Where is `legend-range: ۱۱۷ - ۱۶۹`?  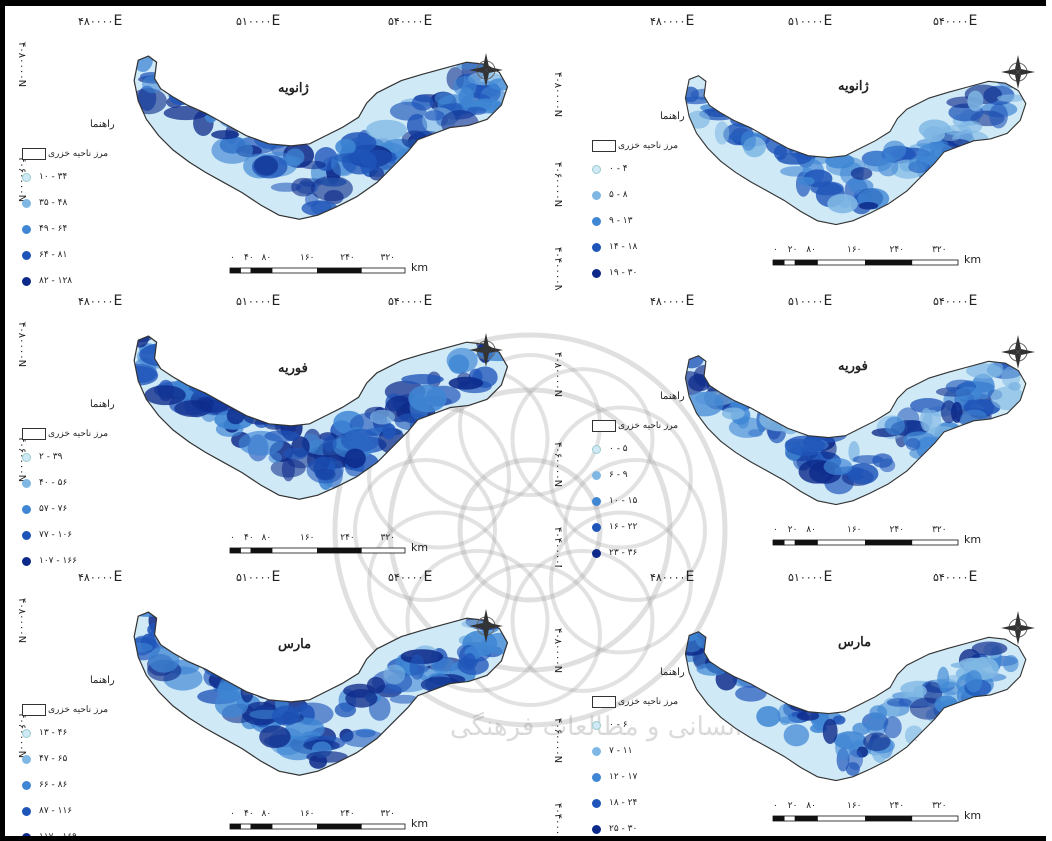
legend-range: ۱۱۷ - ۱۶۹ is located at coordinates (58, 834).